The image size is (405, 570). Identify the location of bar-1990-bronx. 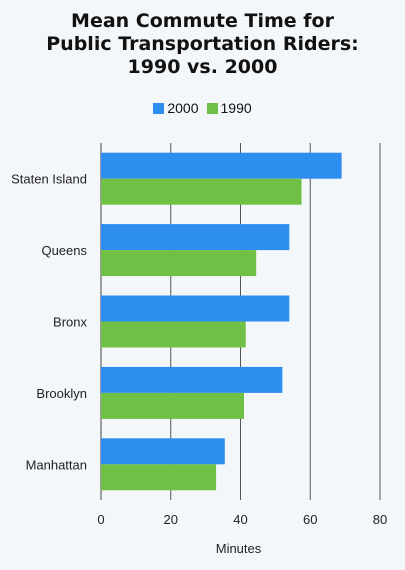
(173, 334).